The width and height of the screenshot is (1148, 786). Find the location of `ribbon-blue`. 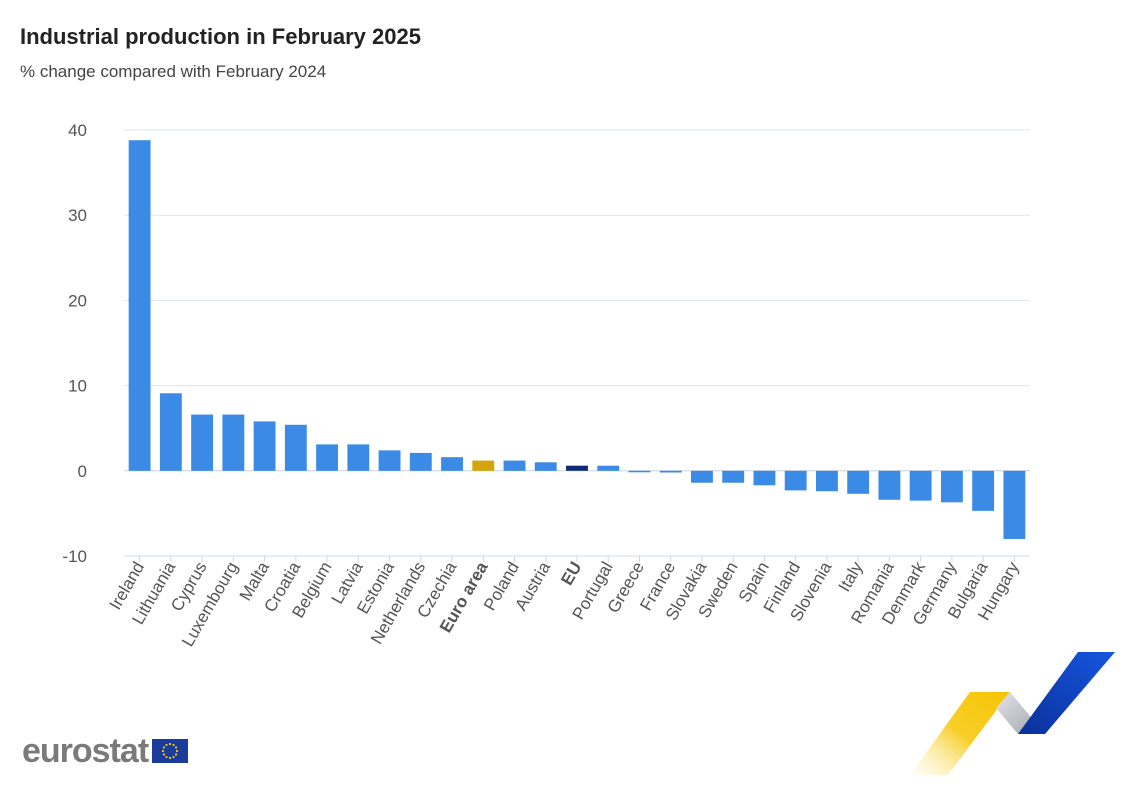

ribbon-blue is located at coordinates (1066, 693).